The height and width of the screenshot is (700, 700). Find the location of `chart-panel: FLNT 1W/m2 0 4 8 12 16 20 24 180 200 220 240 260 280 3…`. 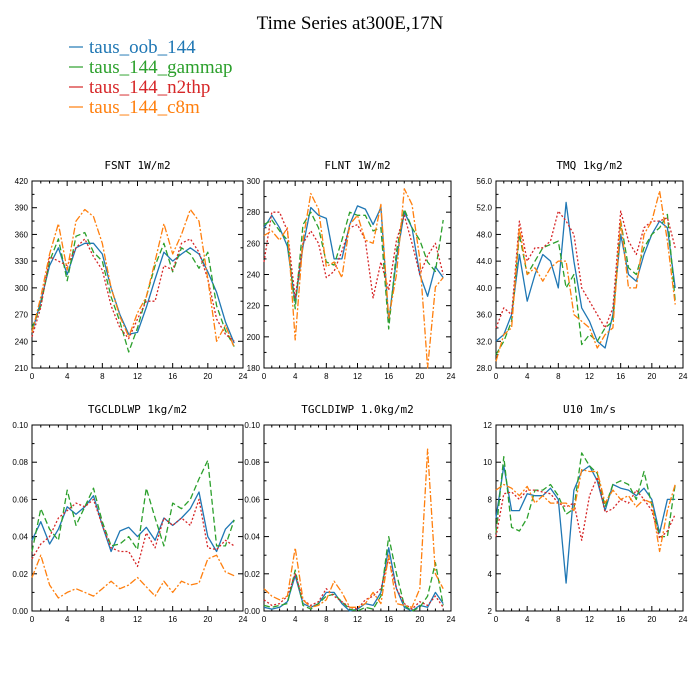

chart-panel: FLNT 1W/m2 0 4 8 12 16 20 24 180 200 220 240 260 280 3… is located at coordinates (351, 270).